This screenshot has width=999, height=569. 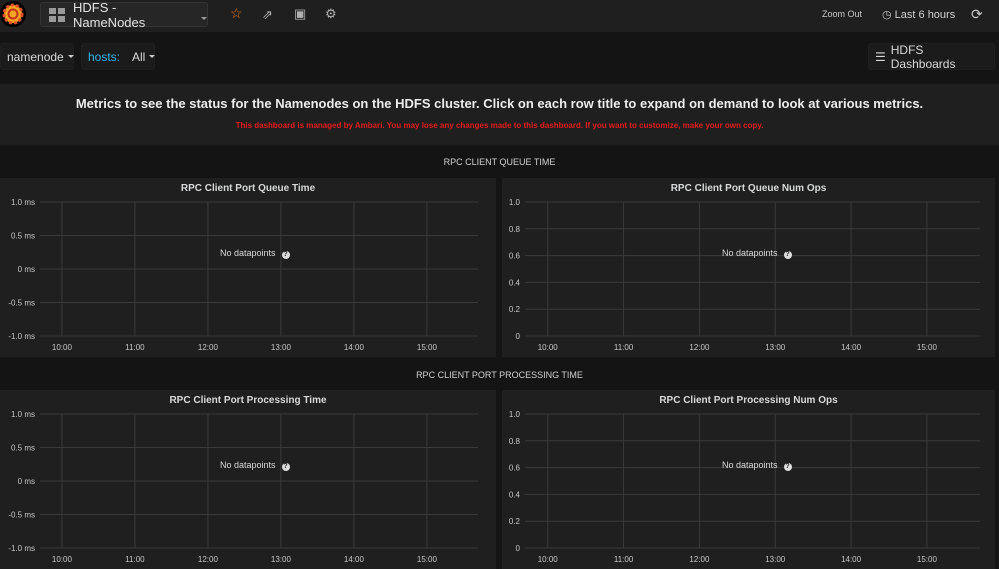 I want to click on time-range-picker: ◷ Last 6 hours, so click(x=918, y=14).